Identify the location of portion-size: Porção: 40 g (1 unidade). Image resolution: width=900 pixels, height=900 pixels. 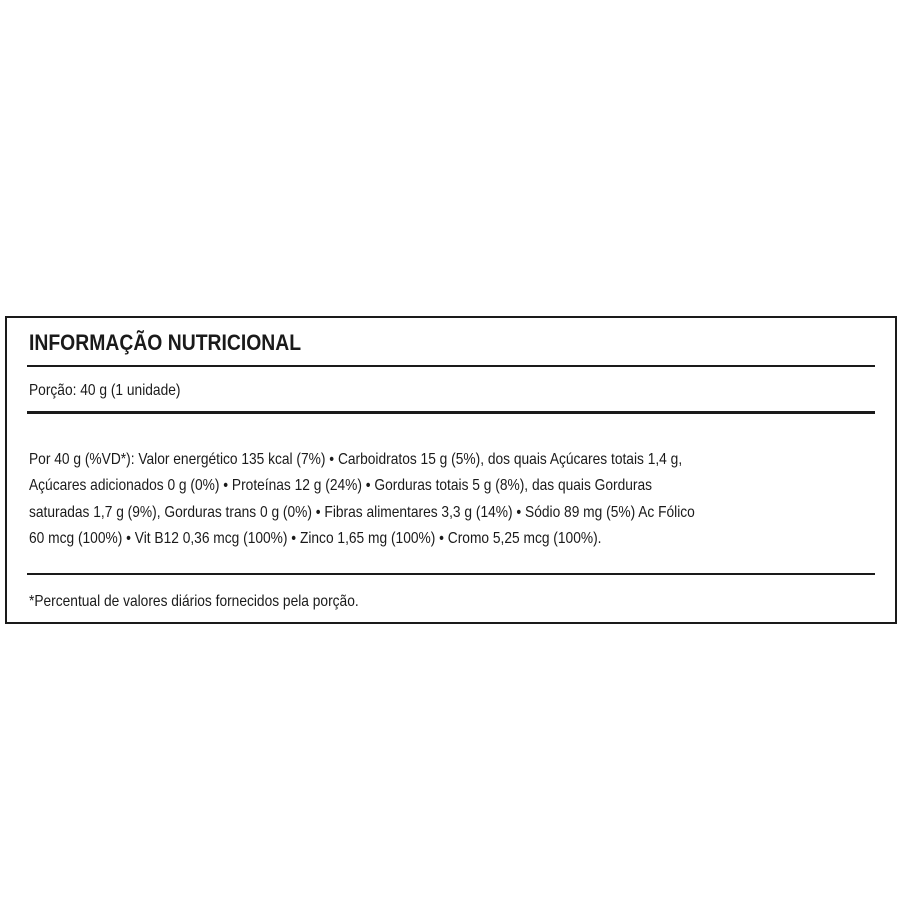
(105, 390).